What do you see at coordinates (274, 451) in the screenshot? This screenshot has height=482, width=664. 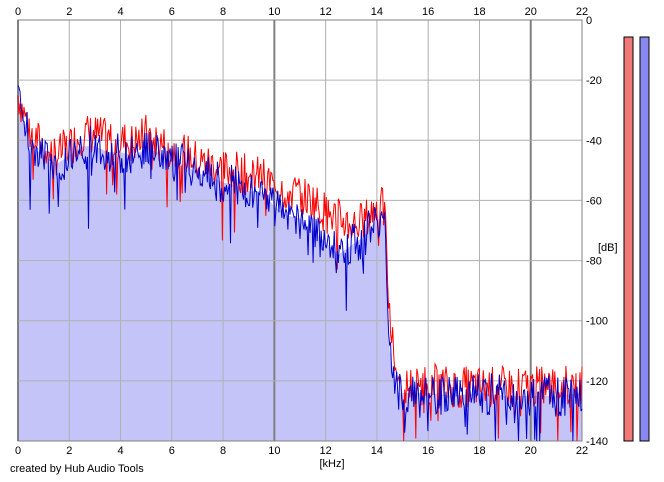 I see `x-tick-label-bottom: 10` at bounding box center [274, 451].